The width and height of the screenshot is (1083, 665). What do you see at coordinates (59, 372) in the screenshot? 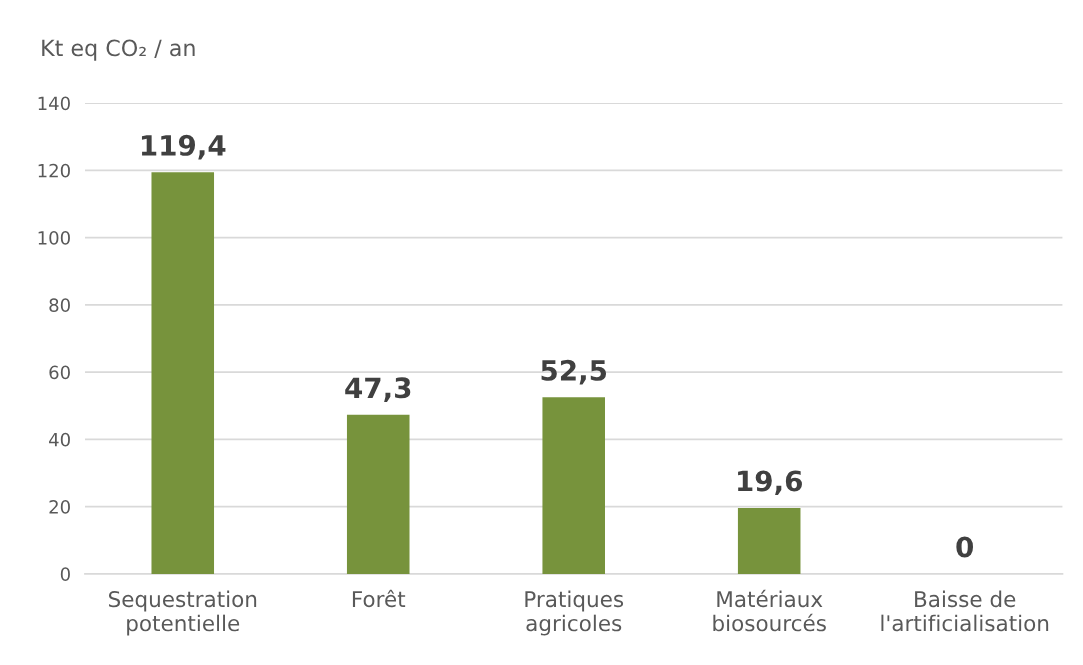
I see `y-tick-label: 60` at bounding box center [59, 372].